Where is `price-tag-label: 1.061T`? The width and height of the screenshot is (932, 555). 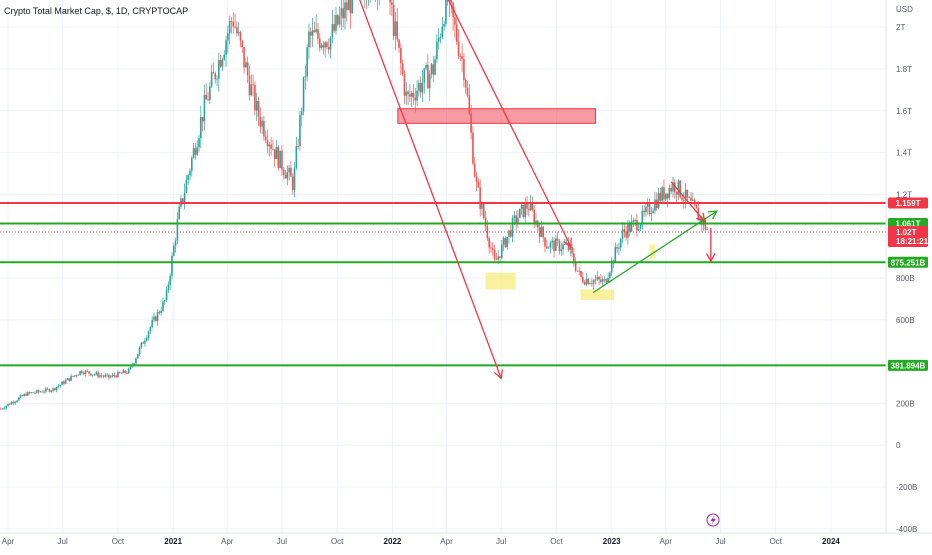 price-tag-label: 1.061T is located at coordinates (908, 223).